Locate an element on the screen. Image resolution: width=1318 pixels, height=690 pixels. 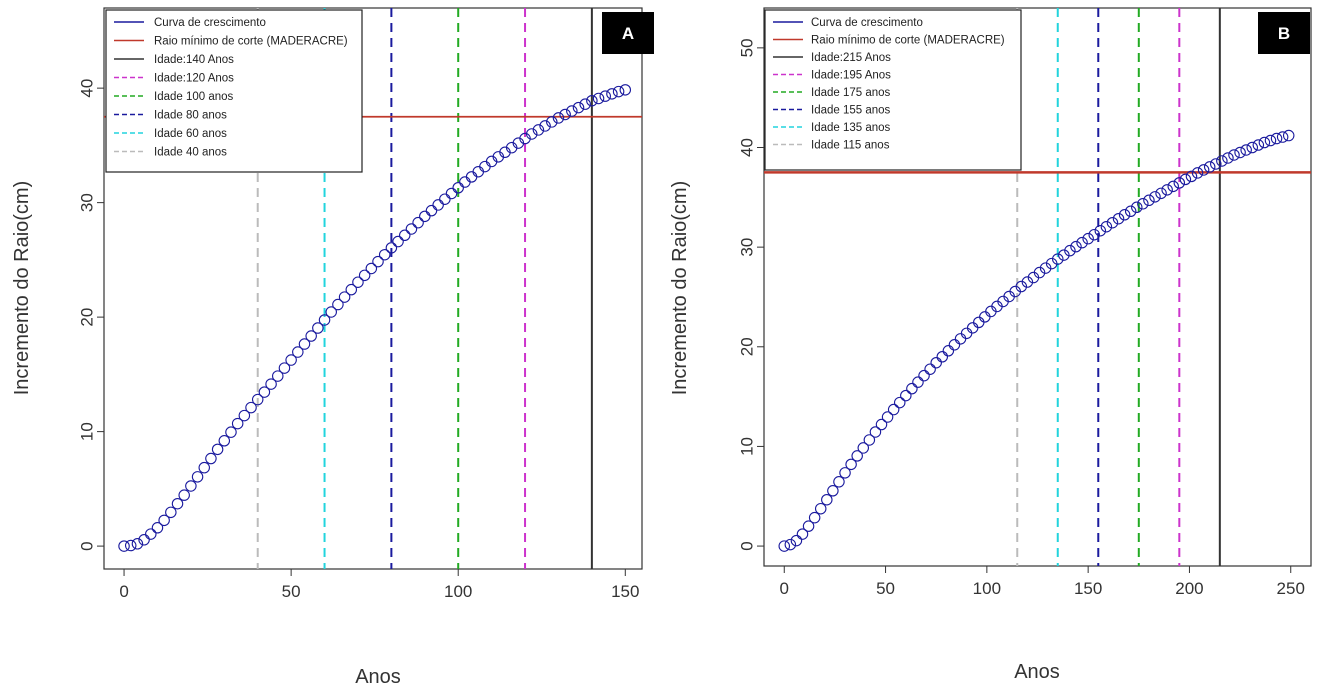
legend-entry: Idade:140 Anos is located at coordinates (194, 60).